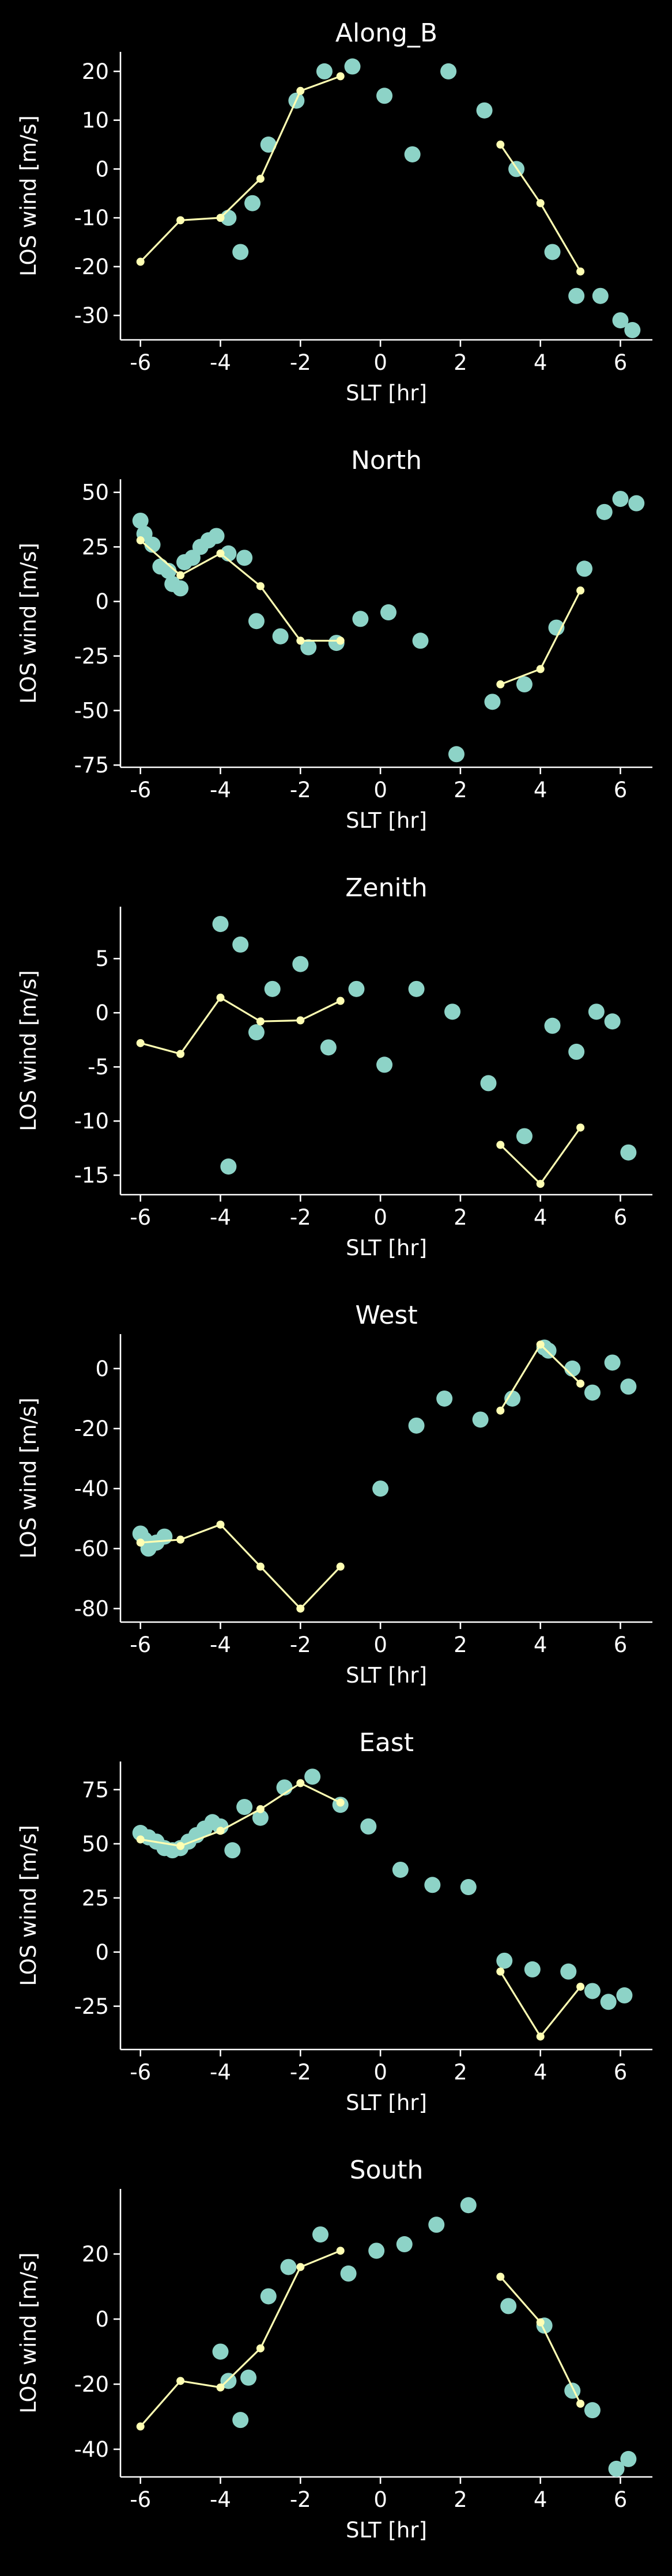  What do you see at coordinates (240, 590) in the screenshot?
I see `model-line` at bounding box center [240, 590].